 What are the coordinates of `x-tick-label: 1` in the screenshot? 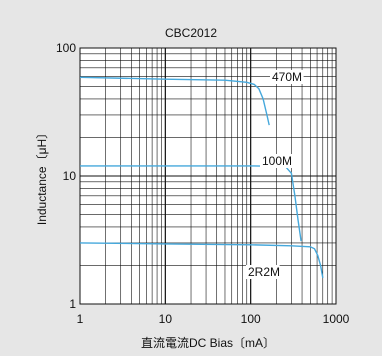 It's located at (80, 319).